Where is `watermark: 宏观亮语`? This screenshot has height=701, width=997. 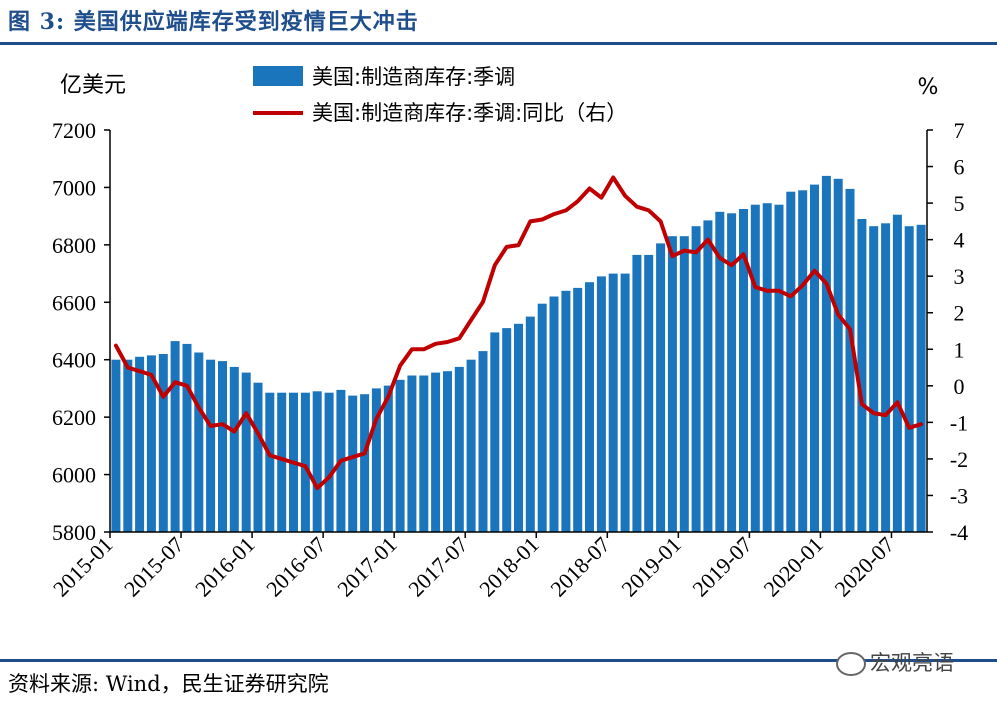
watermark: 宏观亮语 is located at coordinates (895, 662).